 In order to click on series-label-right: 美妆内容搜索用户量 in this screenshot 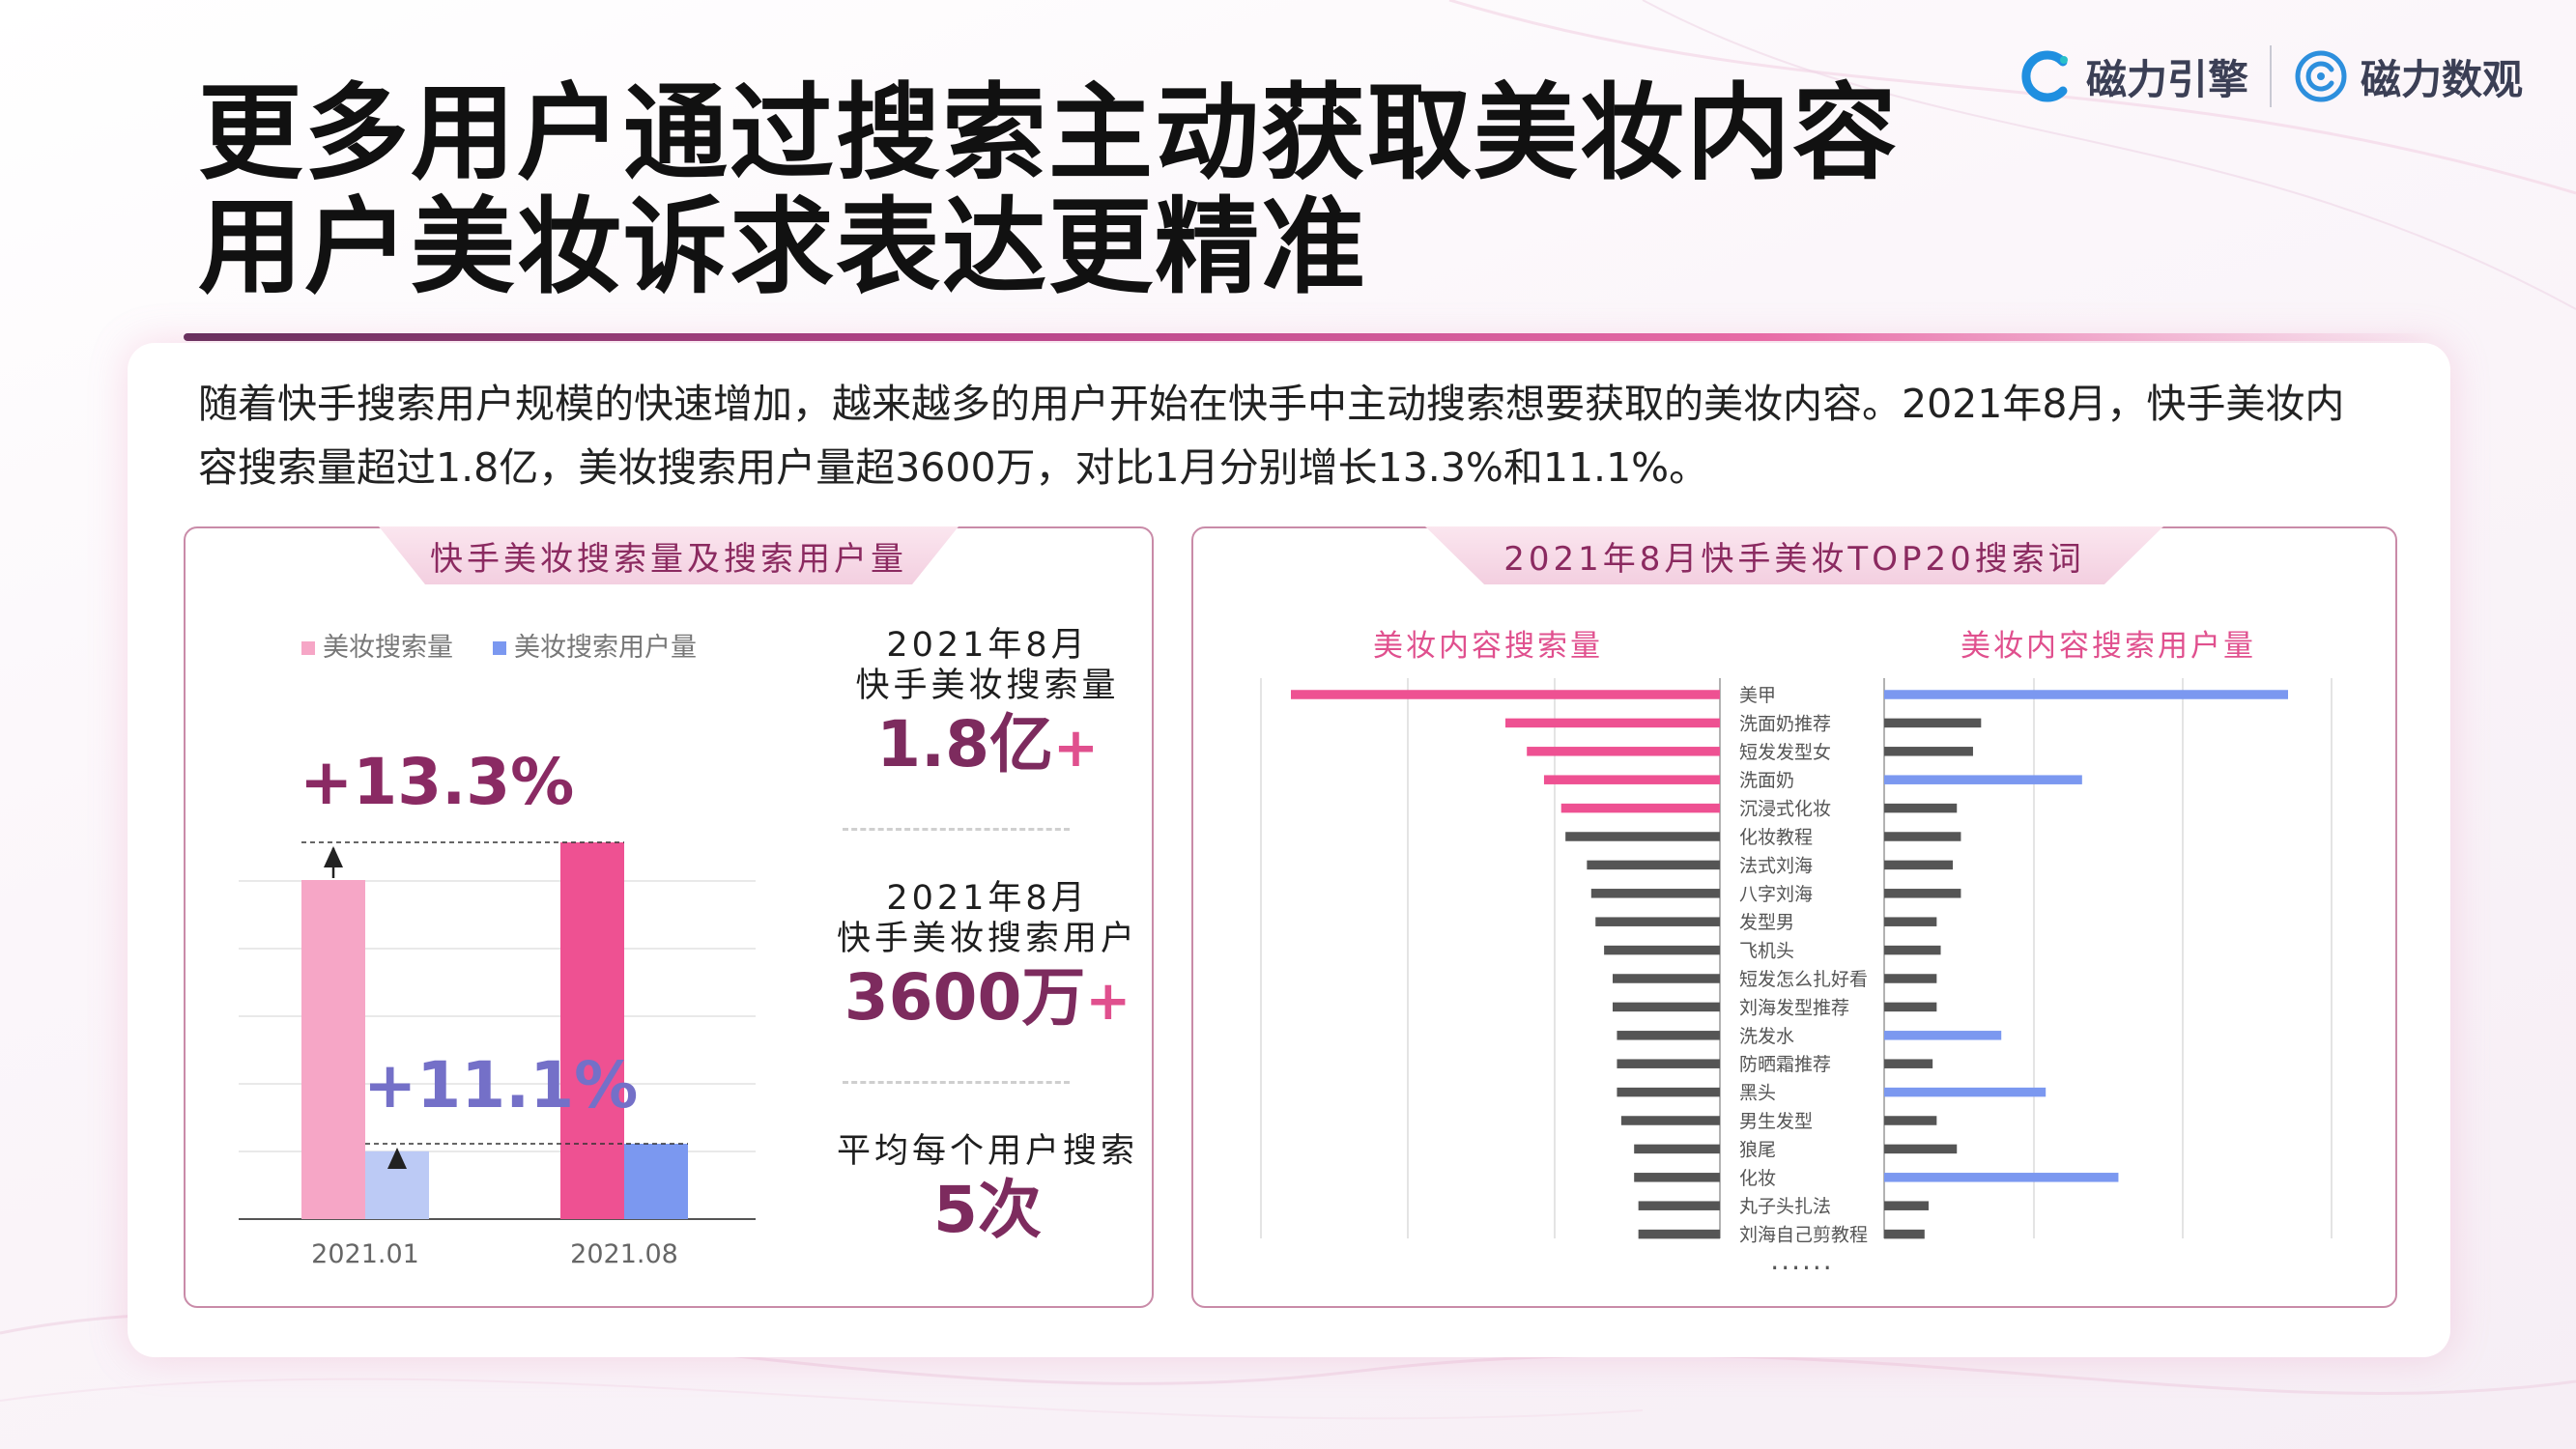, I will do `click(2109, 646)`.